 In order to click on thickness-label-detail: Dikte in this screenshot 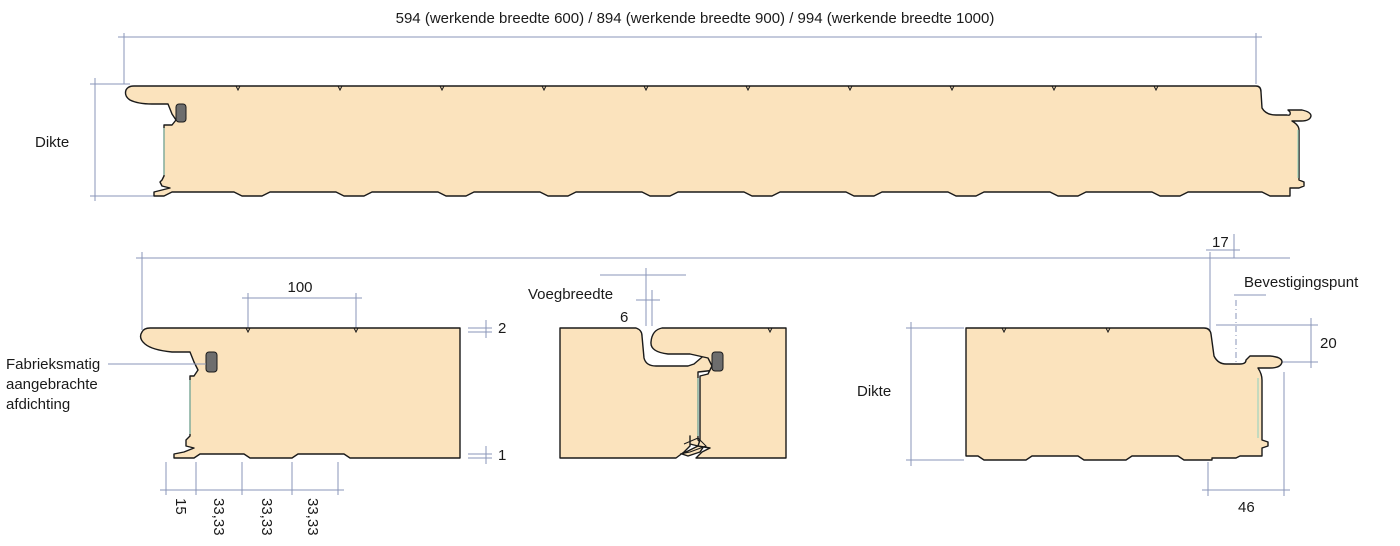, I will do `click(874, 391)`.